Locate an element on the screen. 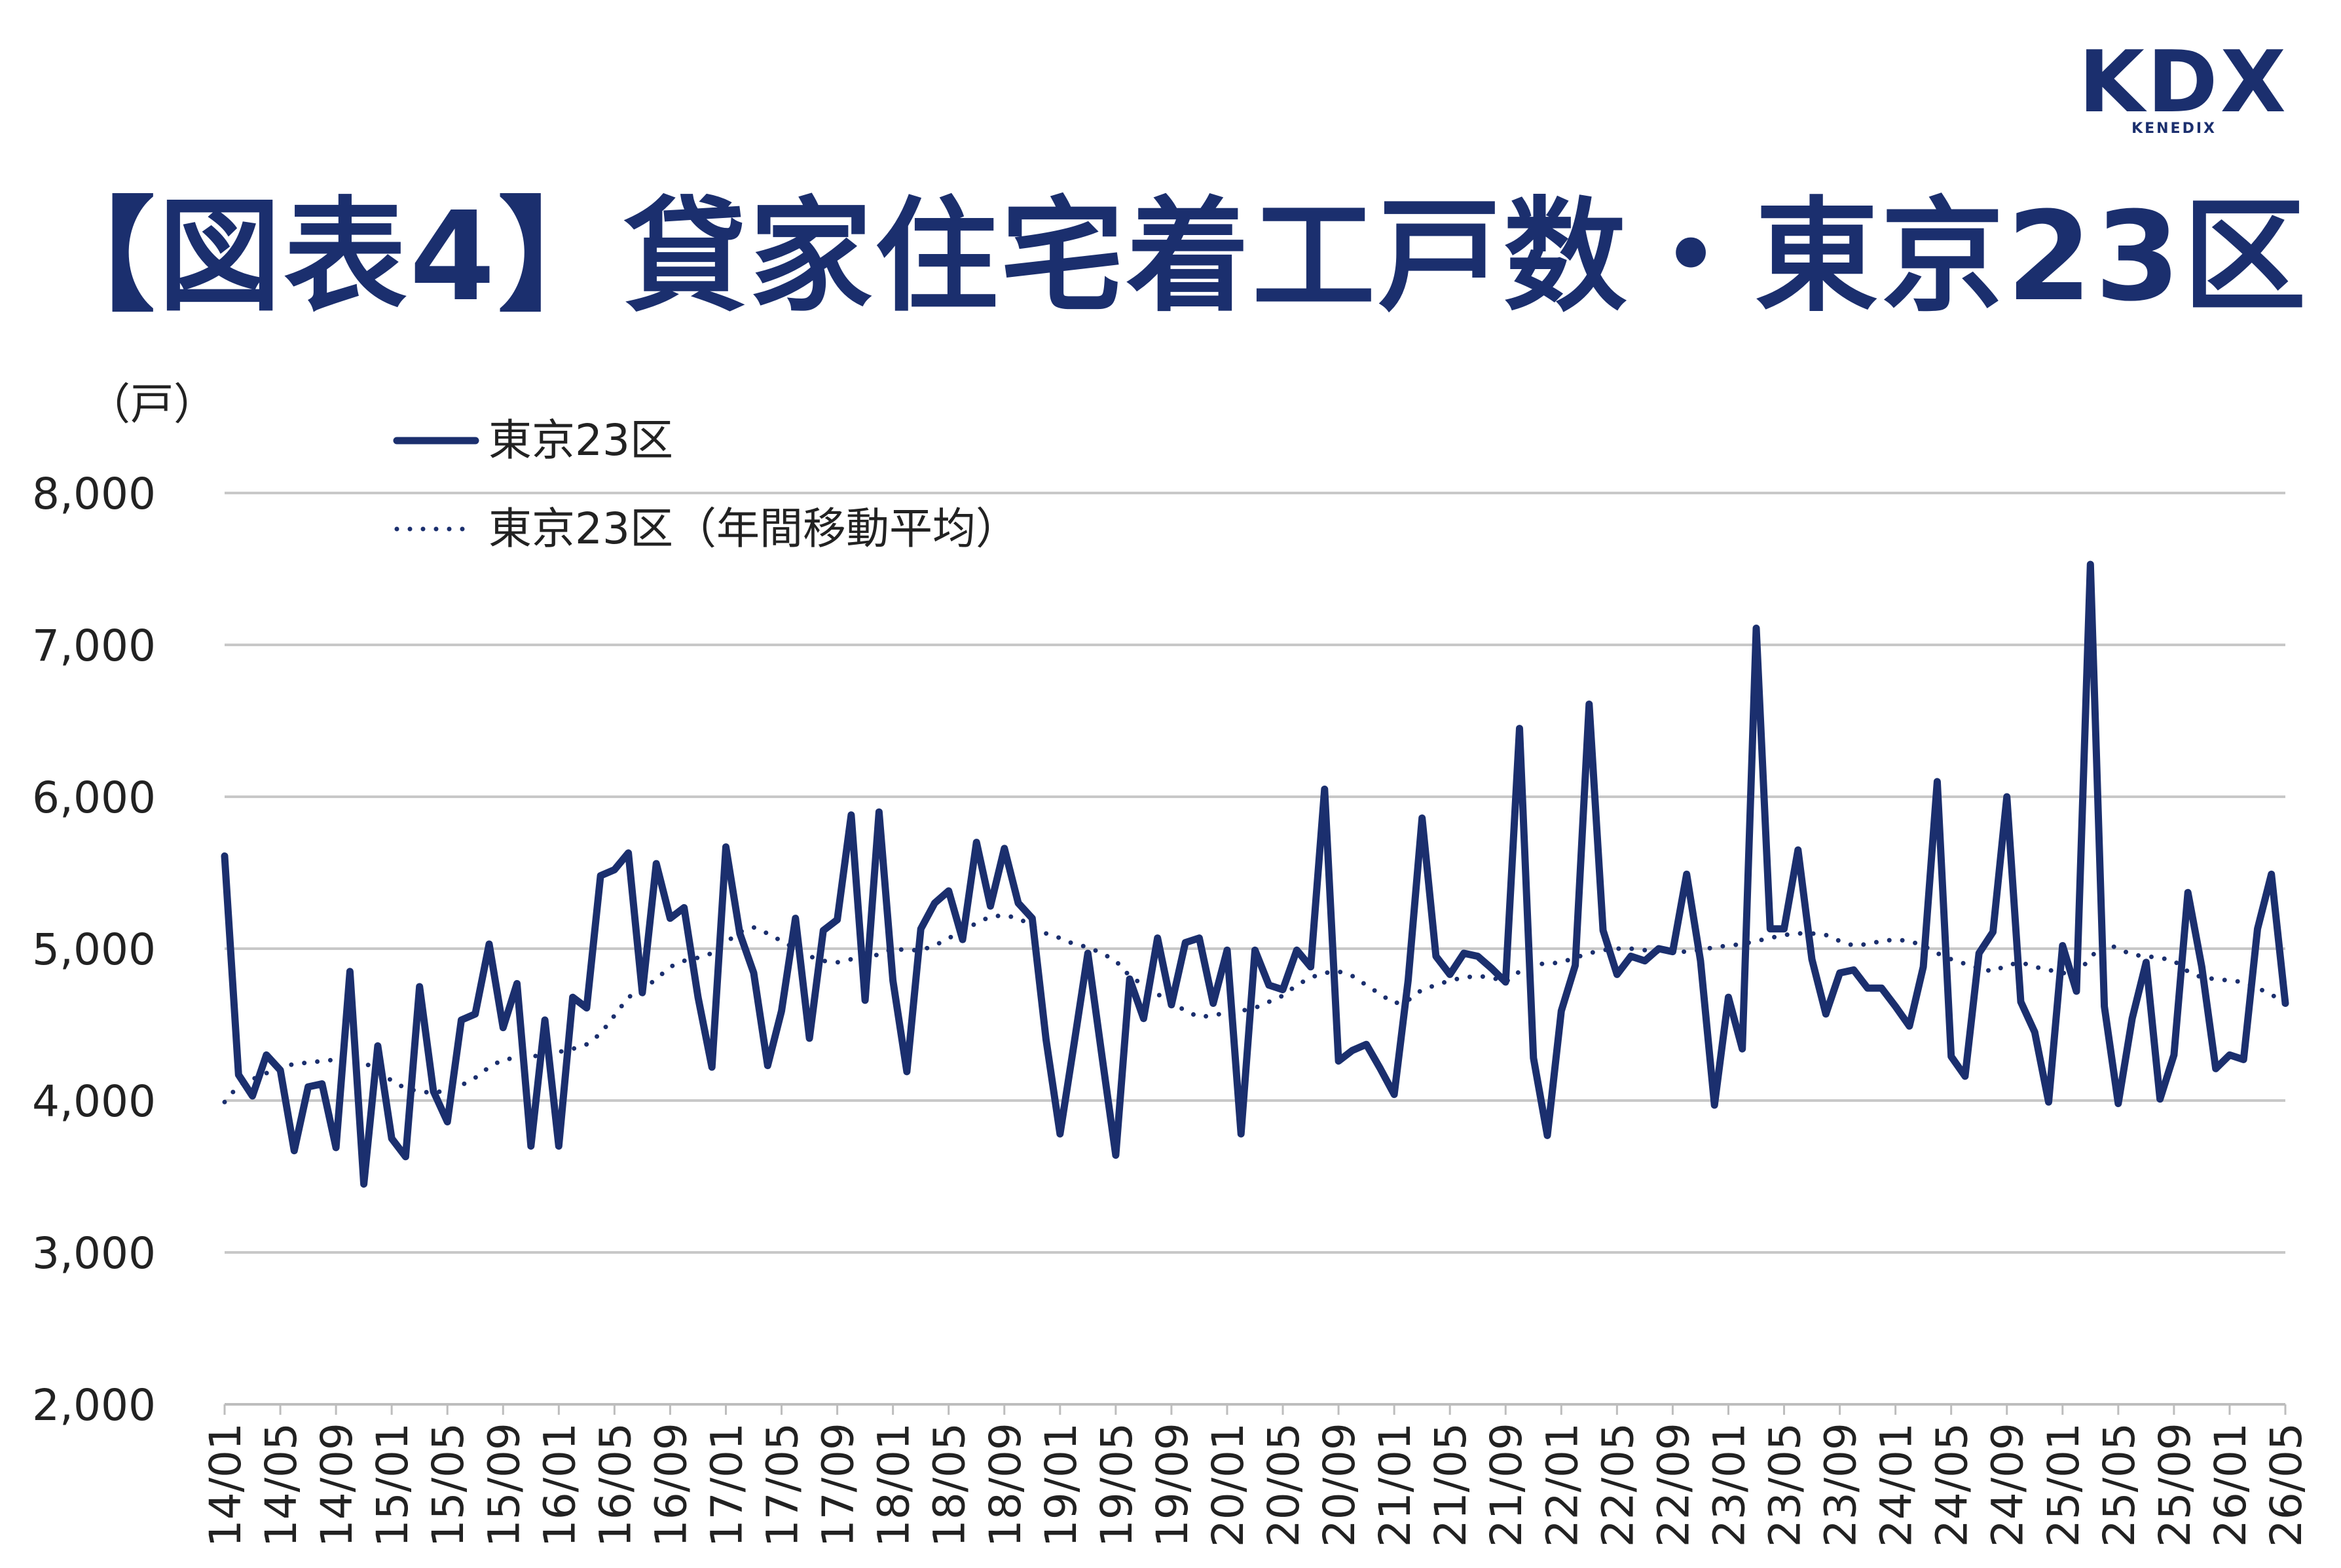 The image size is (2341, 1568). x-tick-label: 23/05 is located at coordinates (1785, 1485).